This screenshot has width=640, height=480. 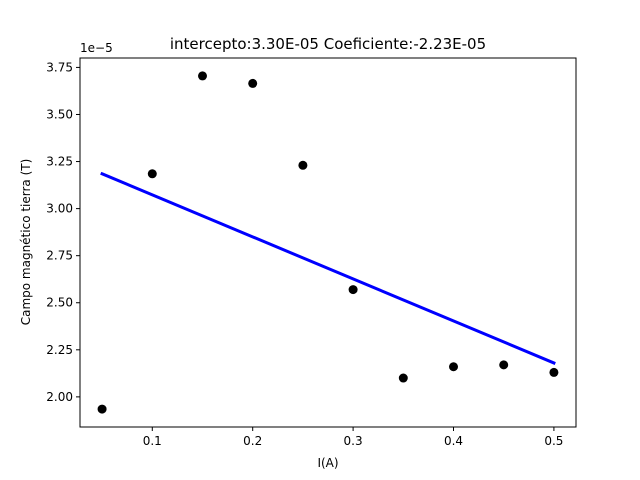 I want to click on y-tick-label: 3.25, so click(x=59, y=162).